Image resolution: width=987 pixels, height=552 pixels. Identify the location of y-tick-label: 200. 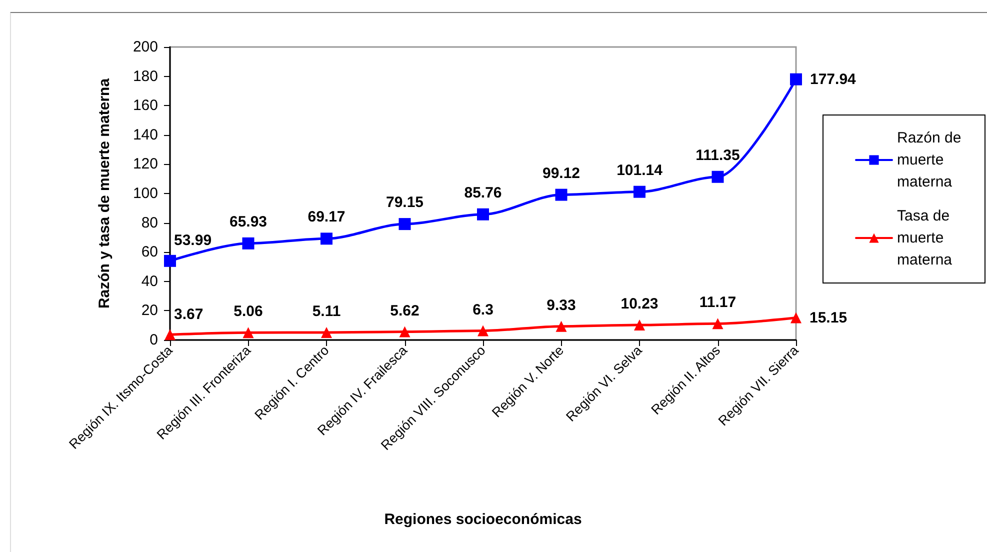
(145, 47).